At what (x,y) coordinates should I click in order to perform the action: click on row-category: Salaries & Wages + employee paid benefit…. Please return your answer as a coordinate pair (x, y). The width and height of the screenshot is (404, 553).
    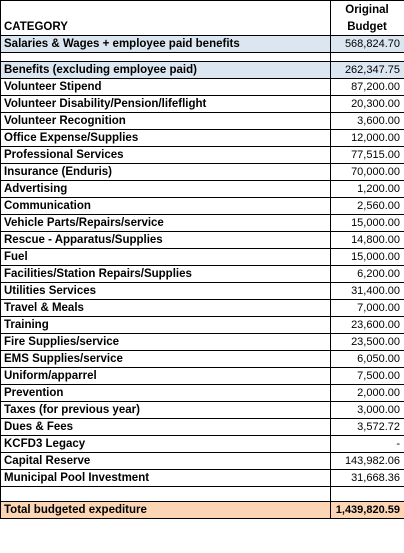
    Looking at the image, I should click on (165, 44).